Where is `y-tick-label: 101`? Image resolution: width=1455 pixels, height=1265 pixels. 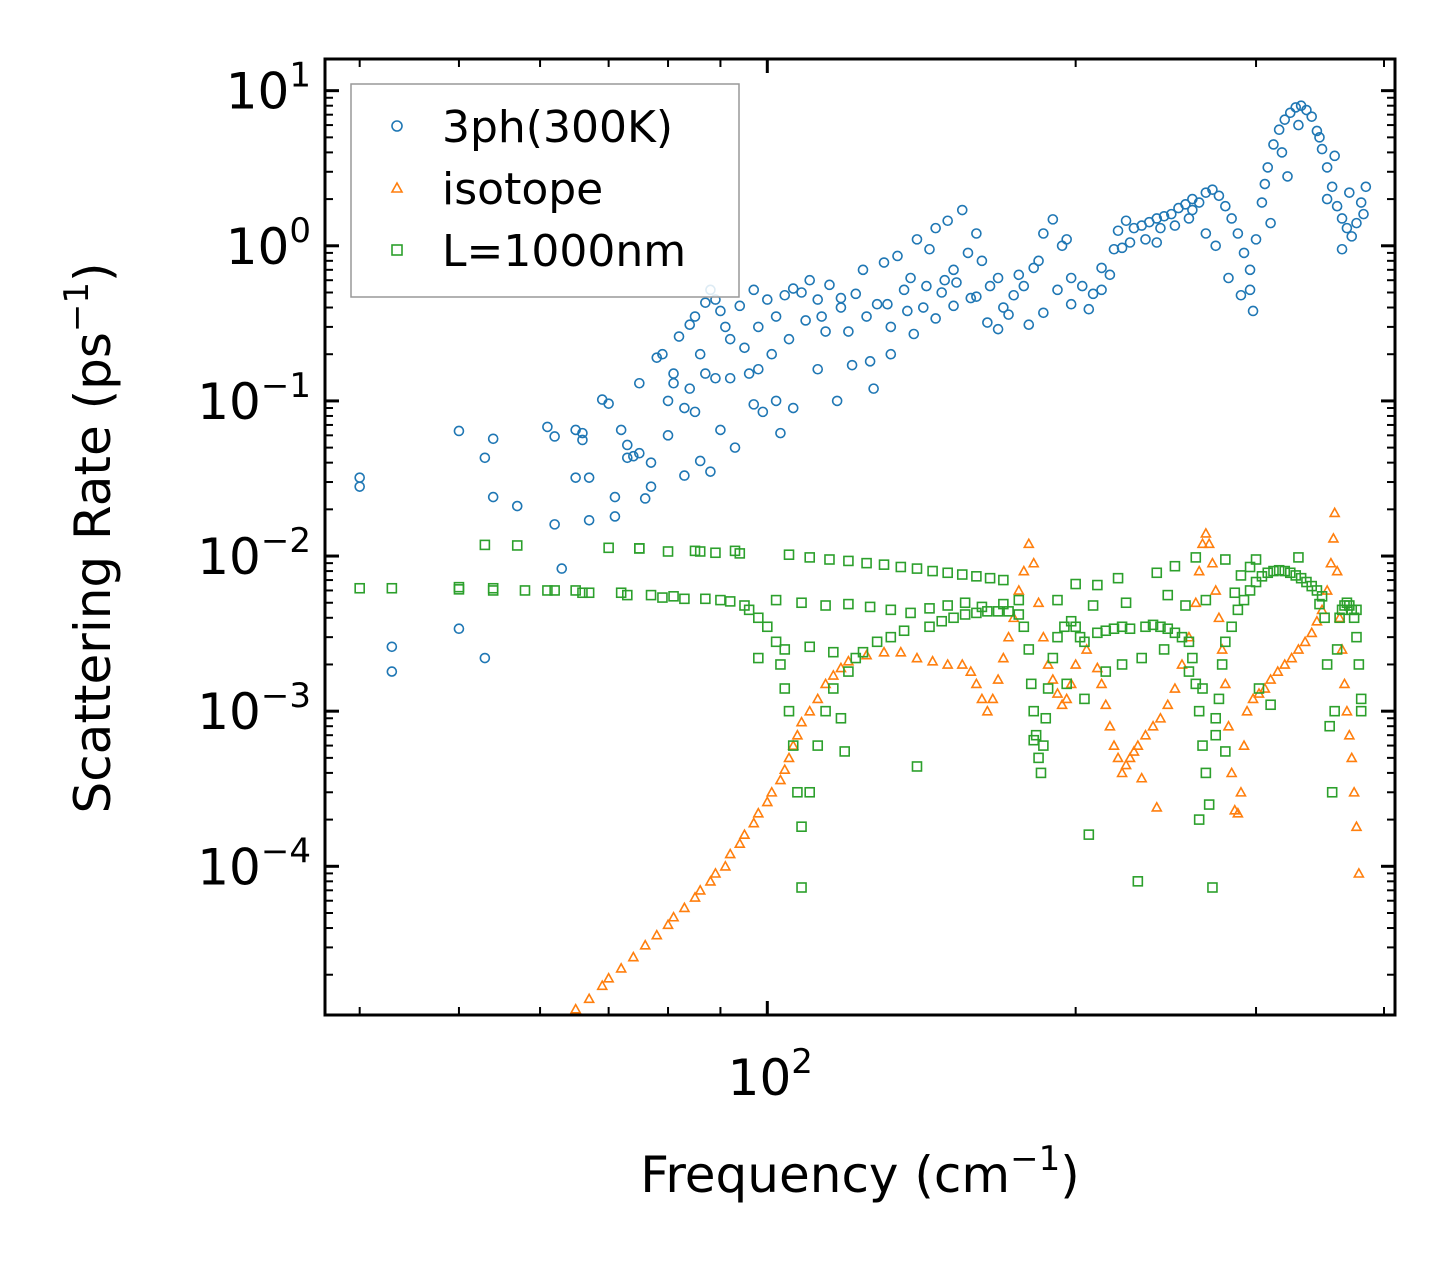 y-tick-label: 101 is located at coordinates (268, 88).